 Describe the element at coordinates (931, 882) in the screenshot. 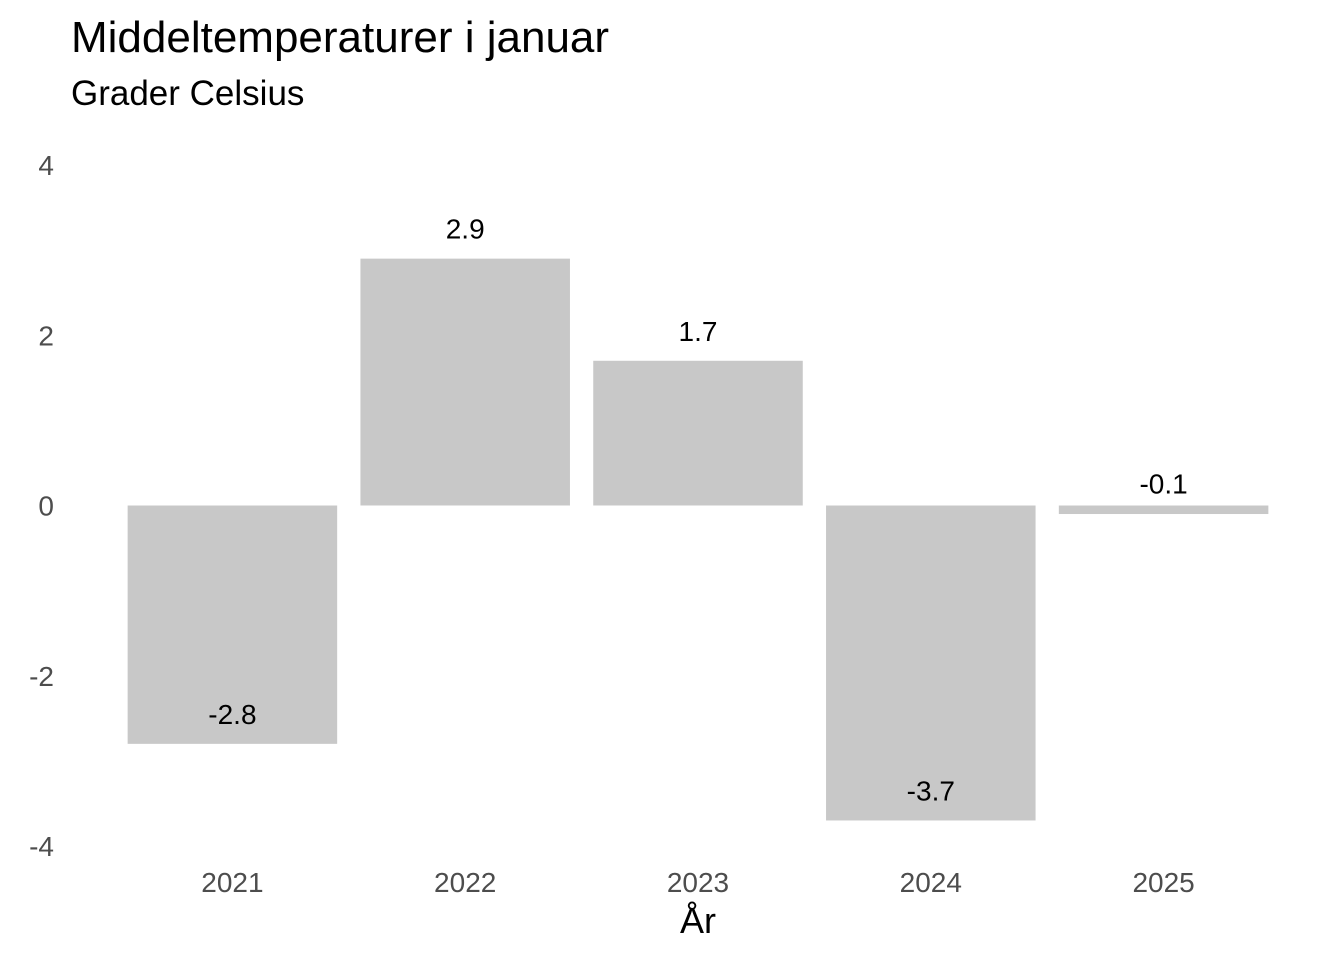

I see `x-tick-label: 2024` at that location.